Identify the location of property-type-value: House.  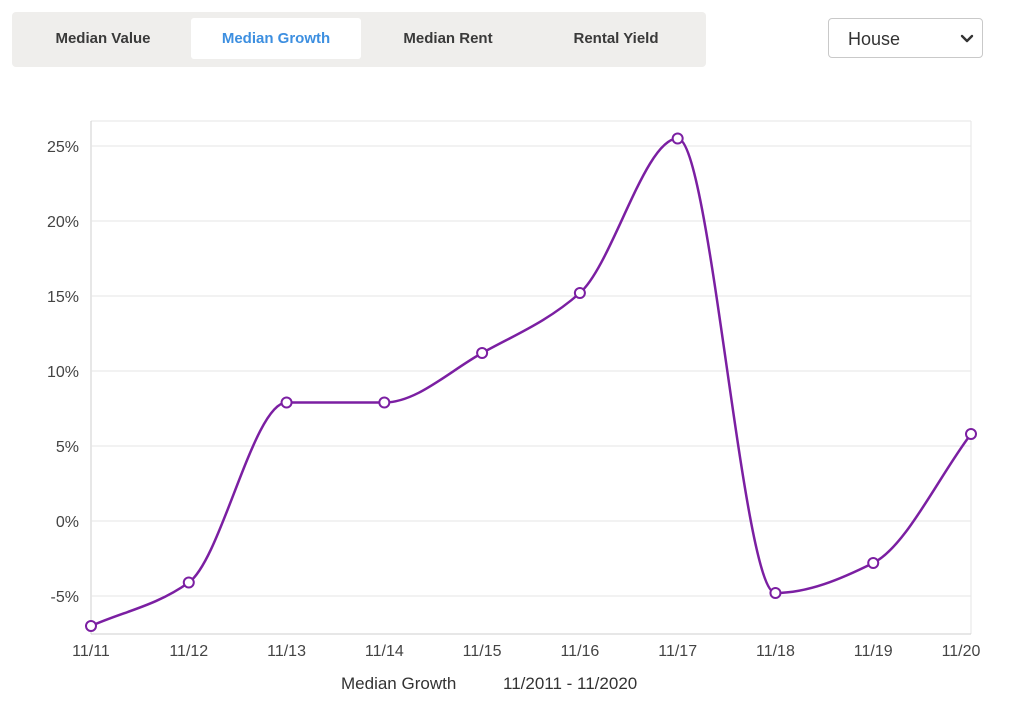
(874, 39).